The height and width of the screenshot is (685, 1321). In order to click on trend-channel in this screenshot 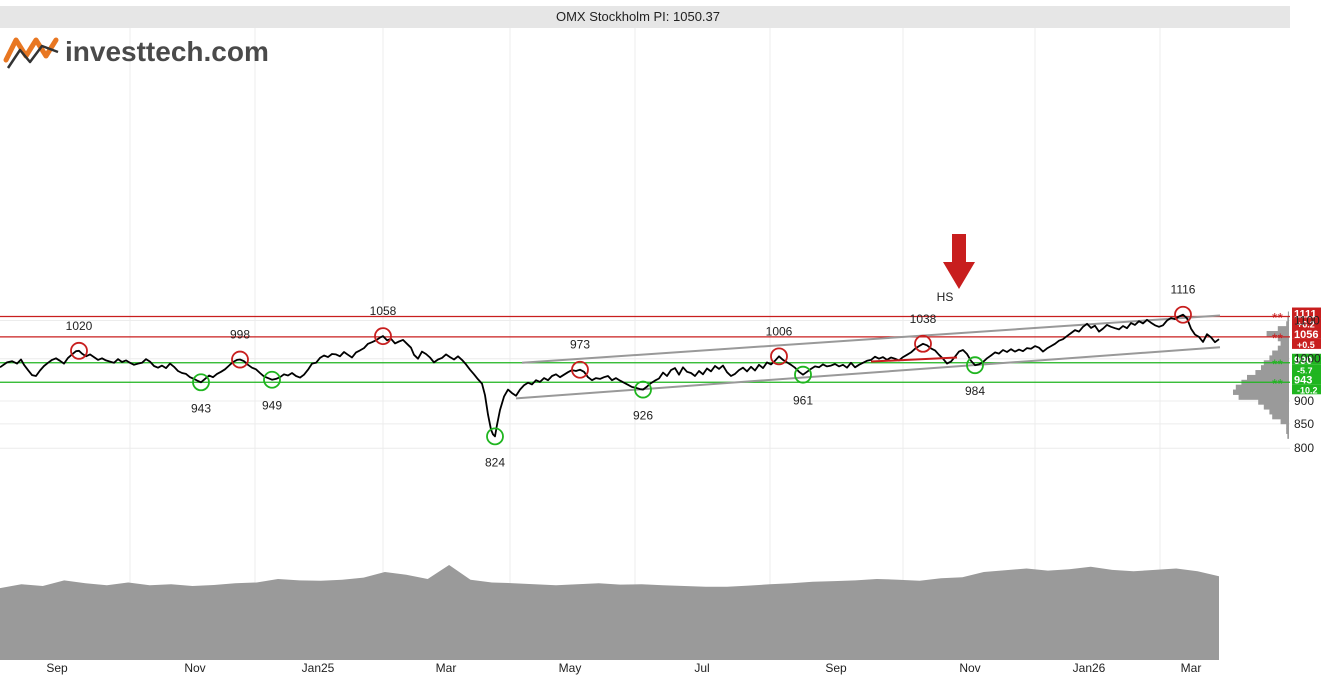, I will do `click(868, 357)`.